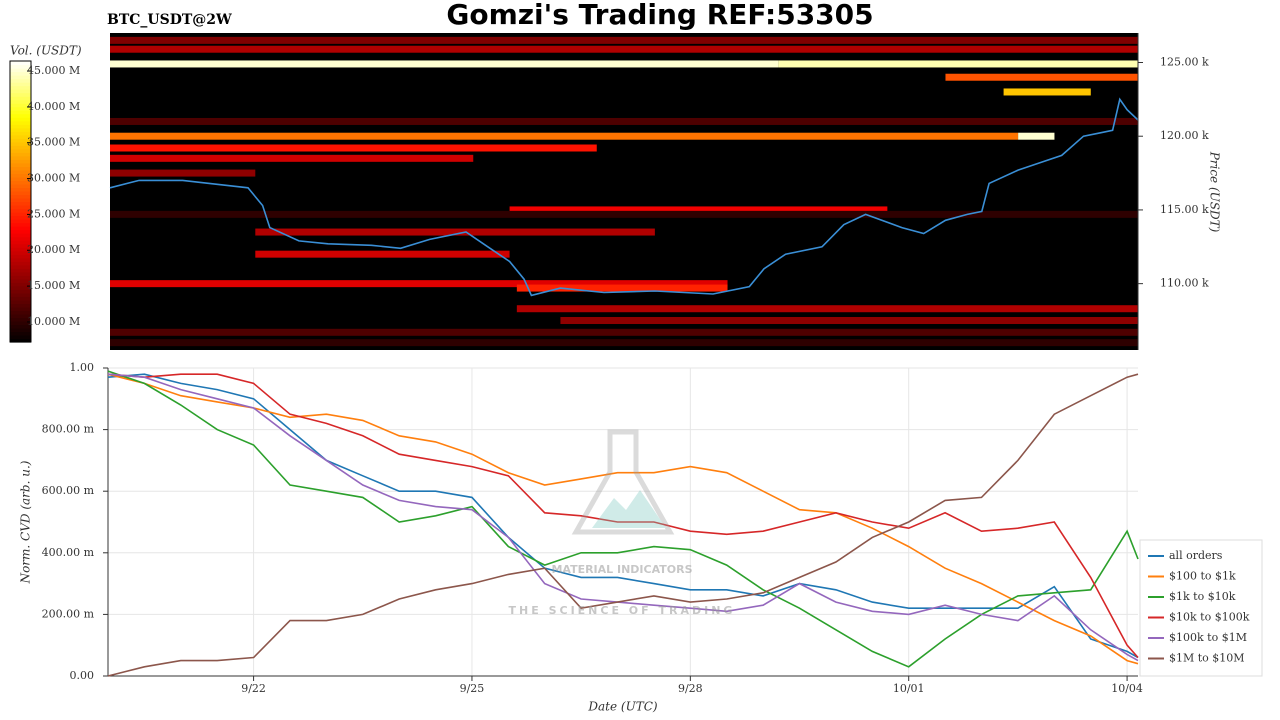 This screenshot has width=1280, height=720. I want to click on watermark-subtext: THE SCIENCE OF TRADING, so click(622, 610).